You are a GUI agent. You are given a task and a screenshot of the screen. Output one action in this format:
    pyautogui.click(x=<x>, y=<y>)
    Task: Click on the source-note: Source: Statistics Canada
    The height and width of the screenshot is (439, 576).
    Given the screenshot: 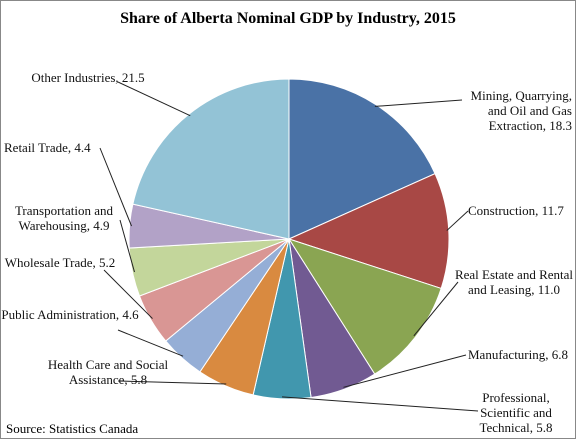 What is the action you would take?
    pyautogui.click(x=72, y=428)
    